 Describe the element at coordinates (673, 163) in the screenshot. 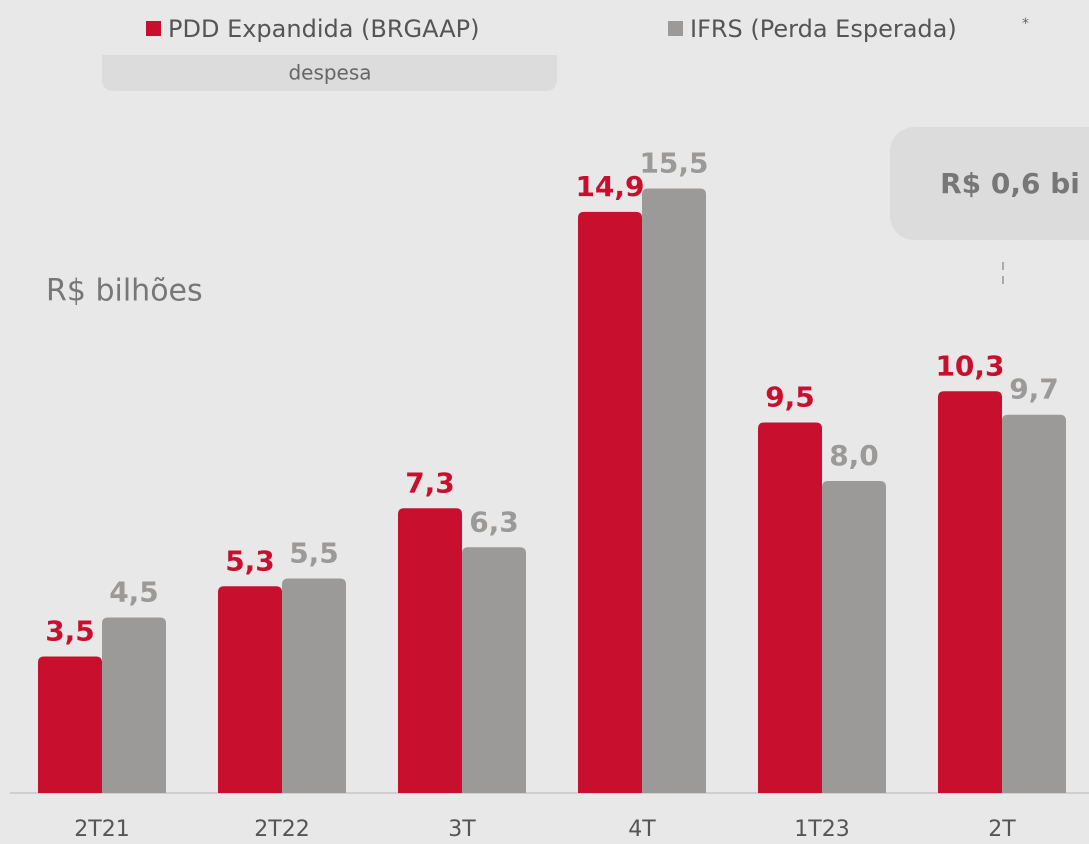

I see `data-label: 15,5` at that location.